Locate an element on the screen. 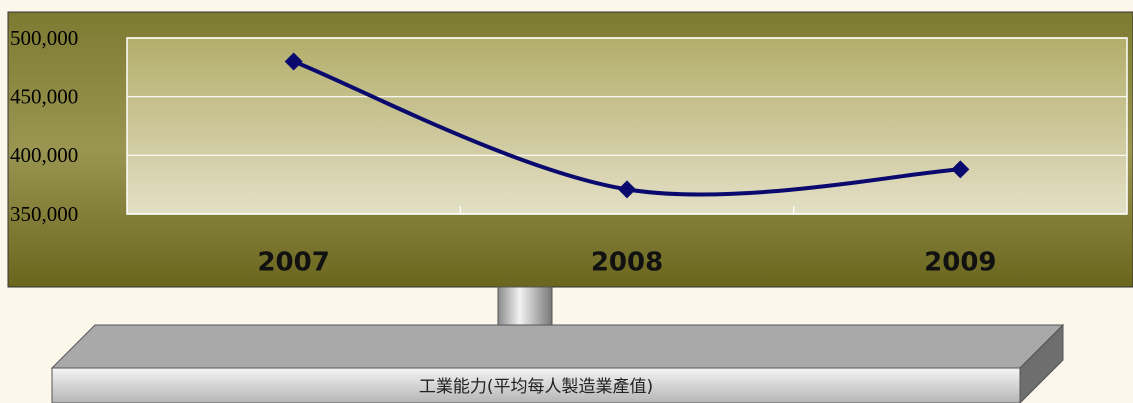  x-tick-label: 2007 is located at coordinates (293, 263).